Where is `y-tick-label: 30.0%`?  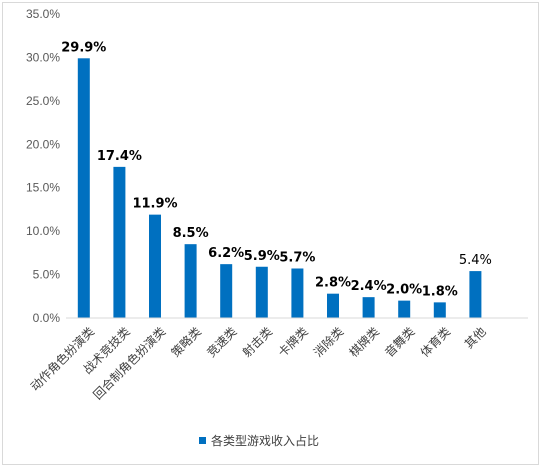
y-tick-label: 30.0% is located at coordinates (43, 57).